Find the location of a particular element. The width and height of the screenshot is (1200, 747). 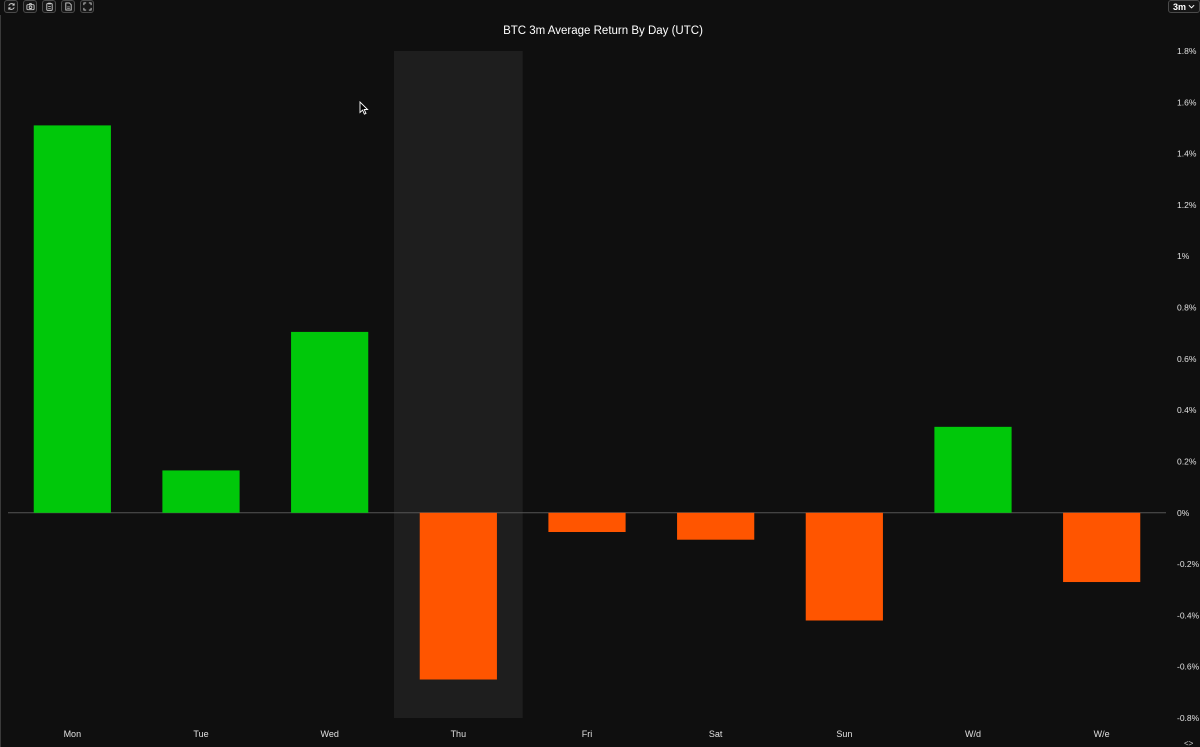

y-tick-label: 1.2% is located at coordinates (1187, 205).